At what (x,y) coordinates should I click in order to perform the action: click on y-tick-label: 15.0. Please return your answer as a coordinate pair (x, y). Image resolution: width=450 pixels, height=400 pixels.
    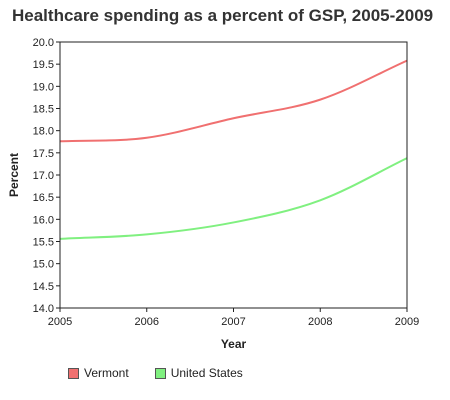
    Looking at the image, I should click on (43, 265).